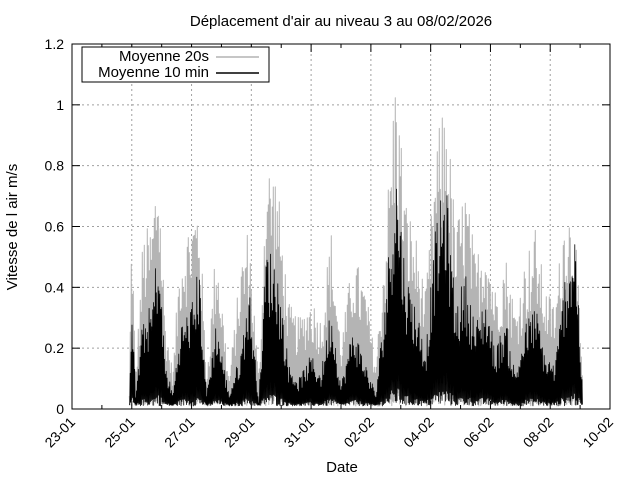 This screenshot has height=480, width=640. What do you see at coordinates (60, 105) in the screenshot?
I see `y-tick-label: 1` at bounding box center [60, 105].